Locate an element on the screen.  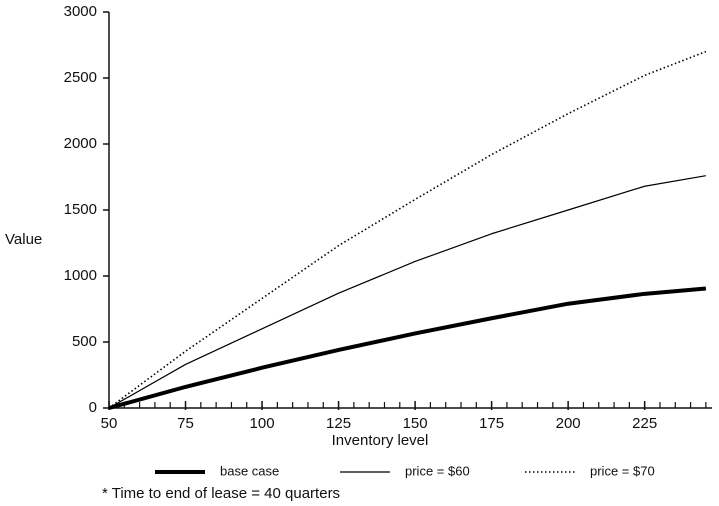
x-tick-label: 175 is located at coordinates (491, 423).